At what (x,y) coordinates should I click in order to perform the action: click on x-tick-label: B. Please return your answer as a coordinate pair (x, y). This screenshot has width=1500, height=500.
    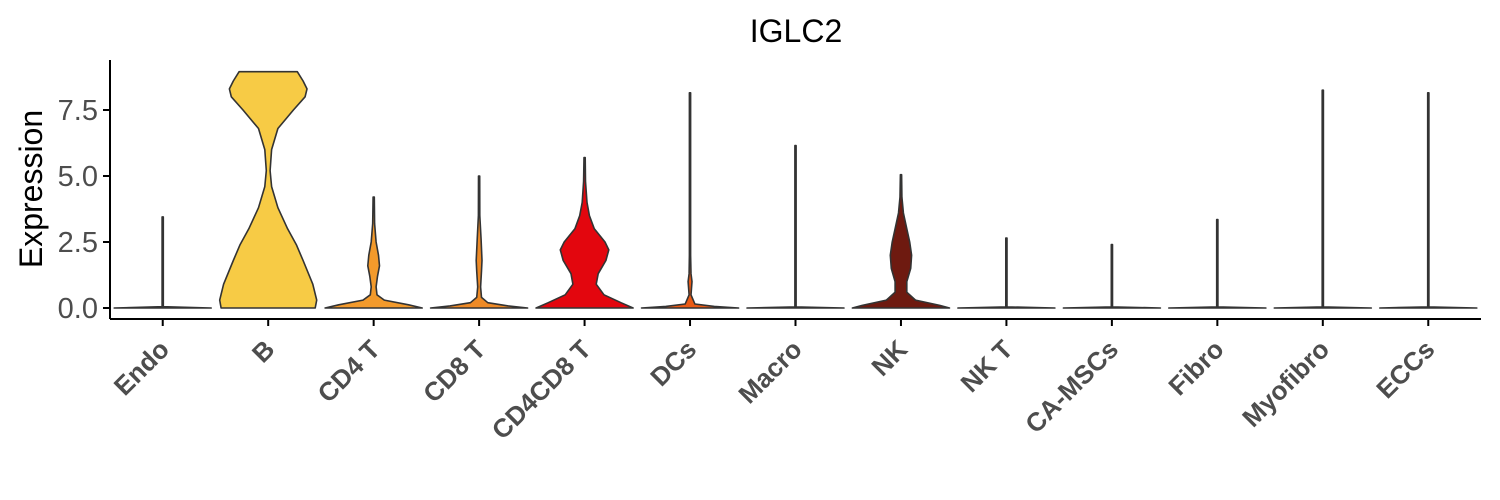
    Looking at the image, I should click on (263, 351).